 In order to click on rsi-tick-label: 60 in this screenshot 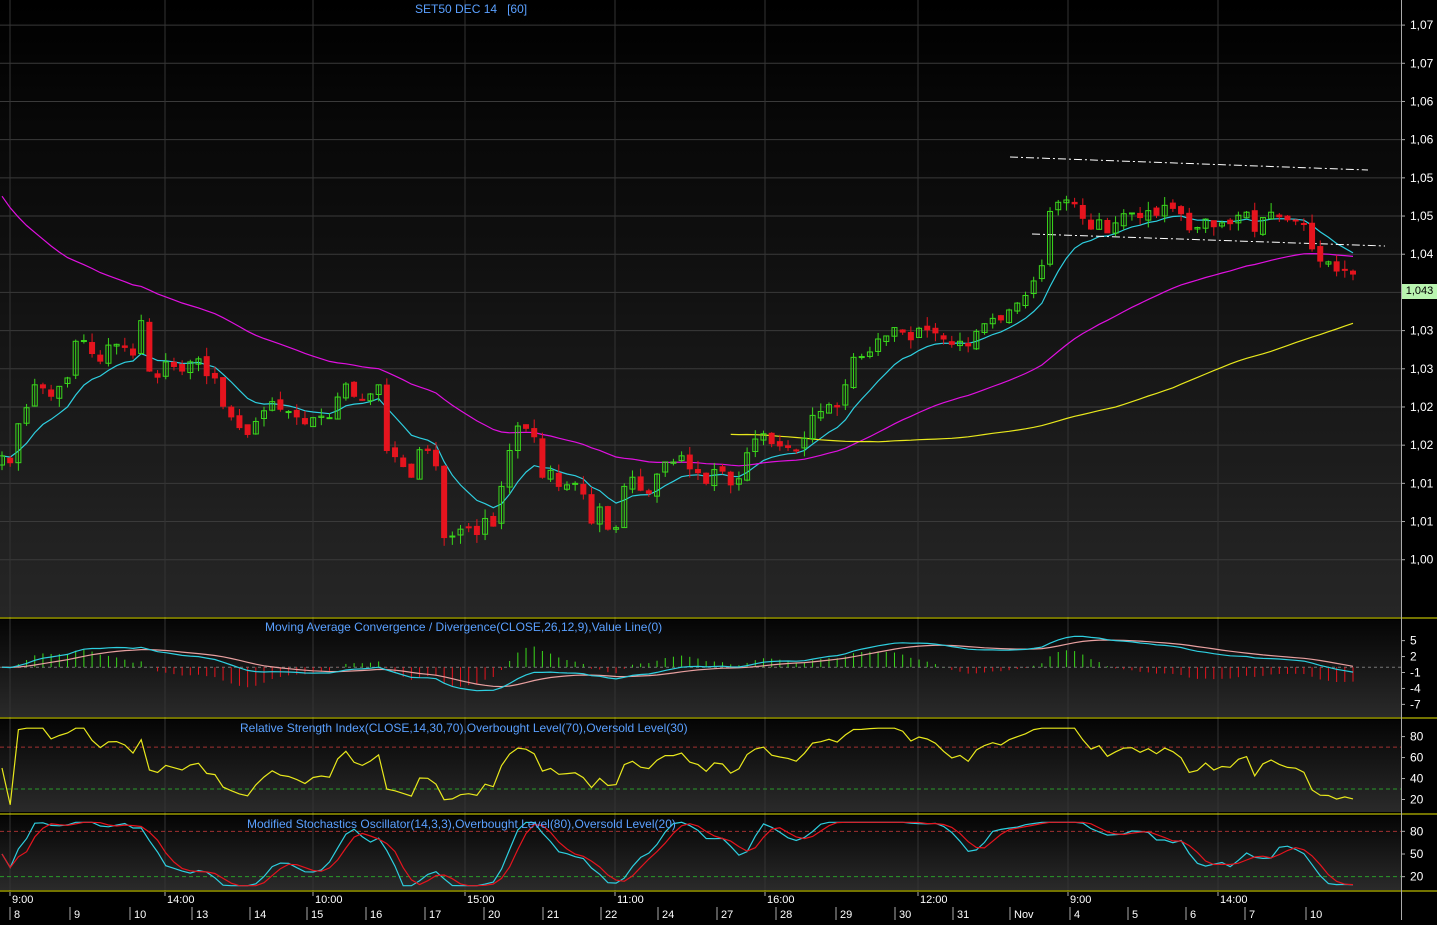, I will do `click(1417, 758)`.